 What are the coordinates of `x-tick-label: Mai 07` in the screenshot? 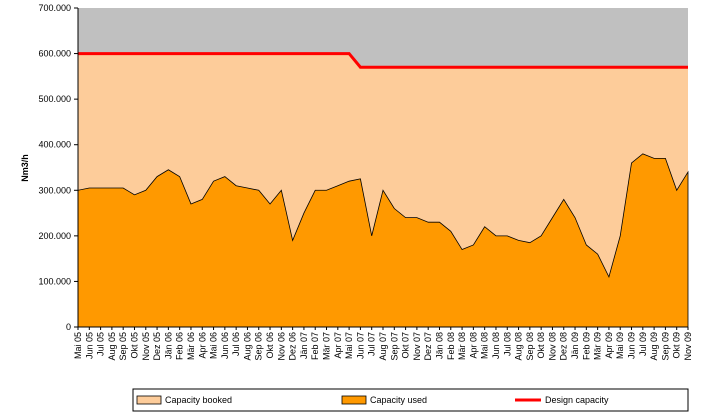 It's located at (349, 345).